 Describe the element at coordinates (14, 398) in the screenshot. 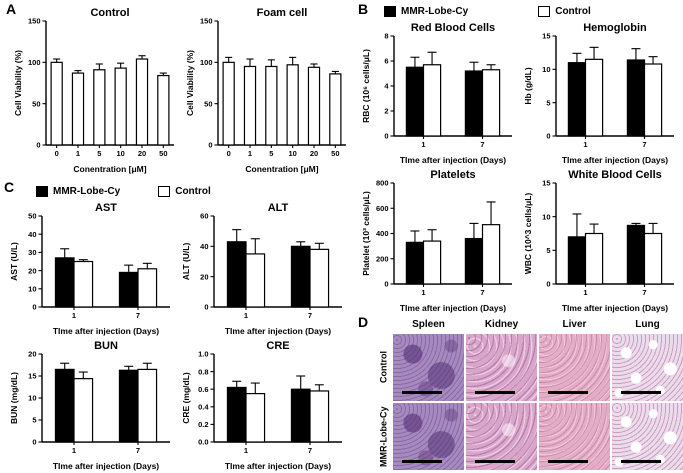

I see `svg-text: BUN (mg/dL)` at that location.